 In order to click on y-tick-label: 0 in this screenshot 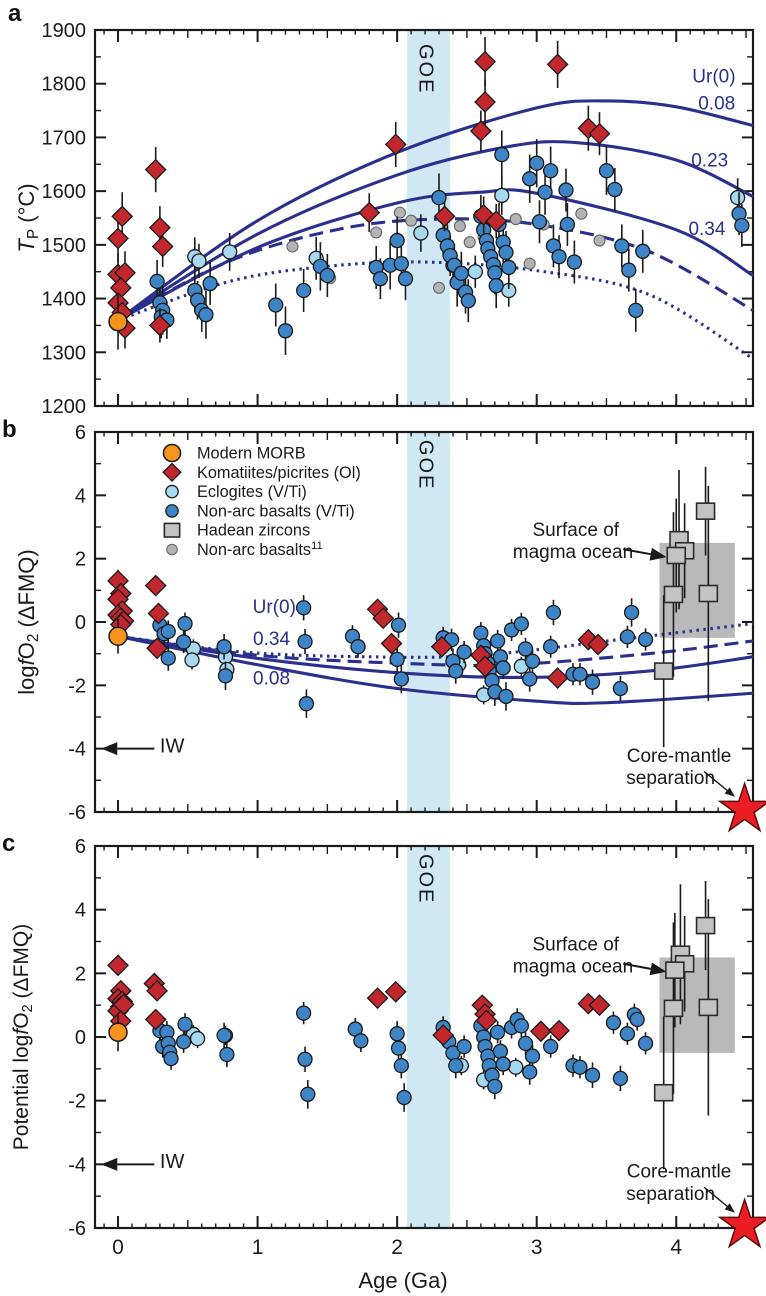, I will do `click(80, 1038)`.